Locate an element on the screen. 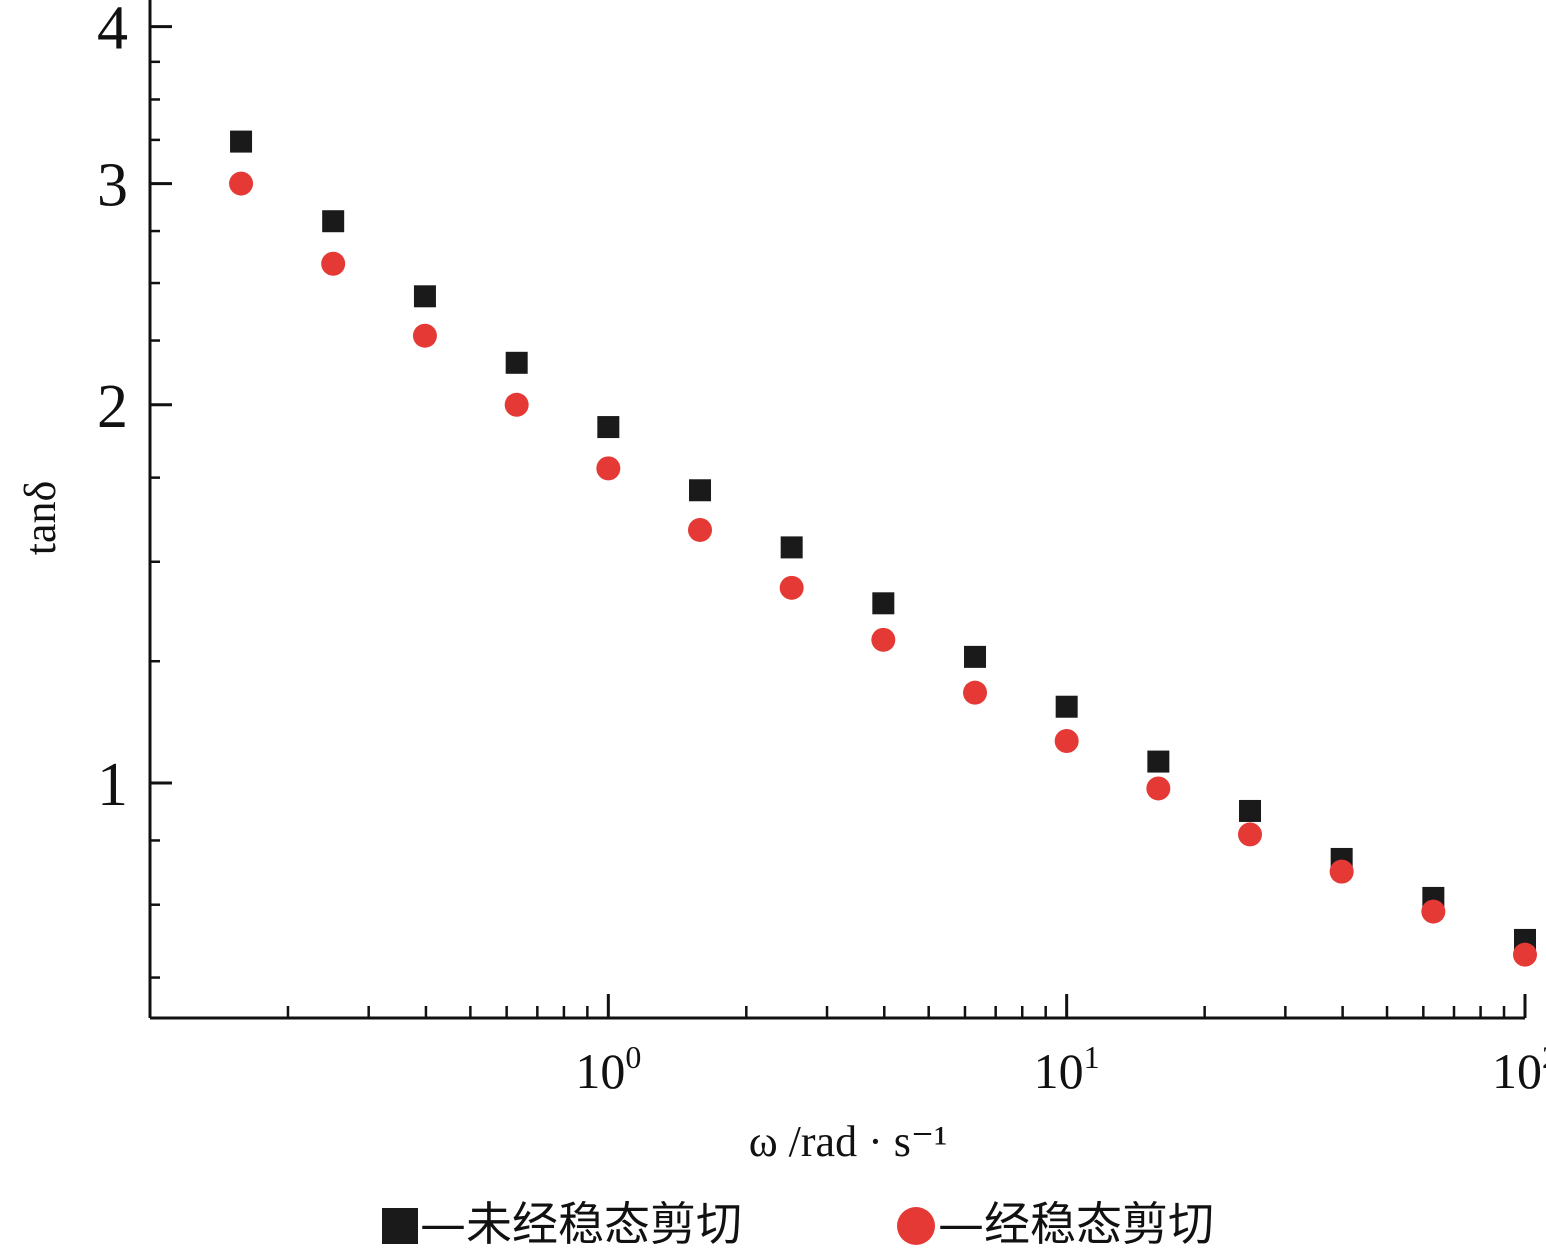  legend-label-series-1: —未经稳态剪切 is located at coordinates (581, 1224).